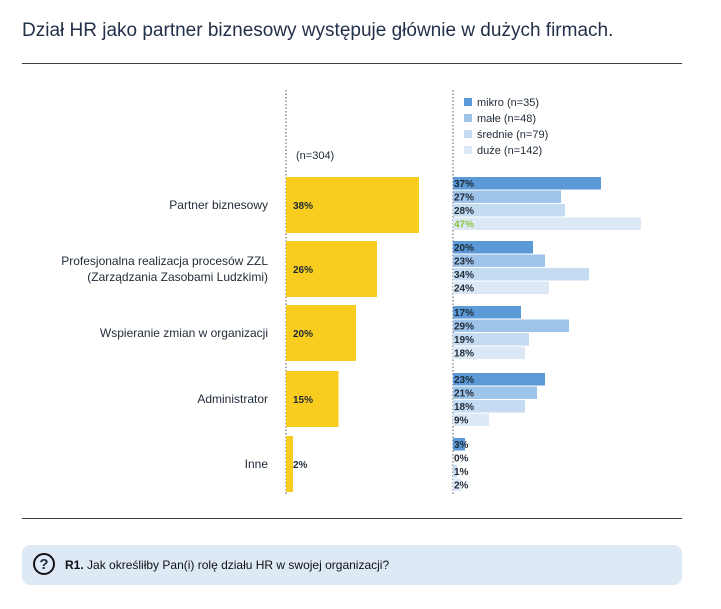 Image resolution: width=721 pixels, height=609 pixels. Describe the element at coordinates (461, 472) in the screenshot. I see `bar-size-label-2-4: 1%` at that location.